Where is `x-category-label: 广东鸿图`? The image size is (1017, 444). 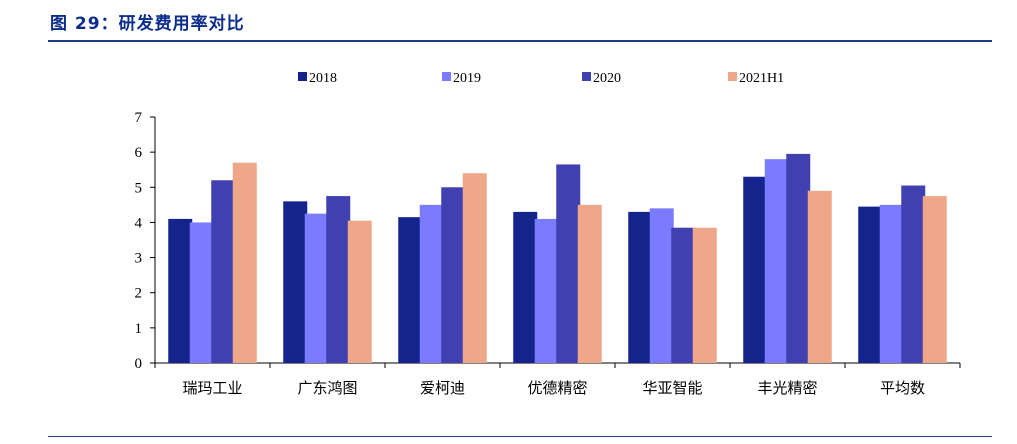 x-category-label: 广东鸿图 is located at coordinates (327, 388).